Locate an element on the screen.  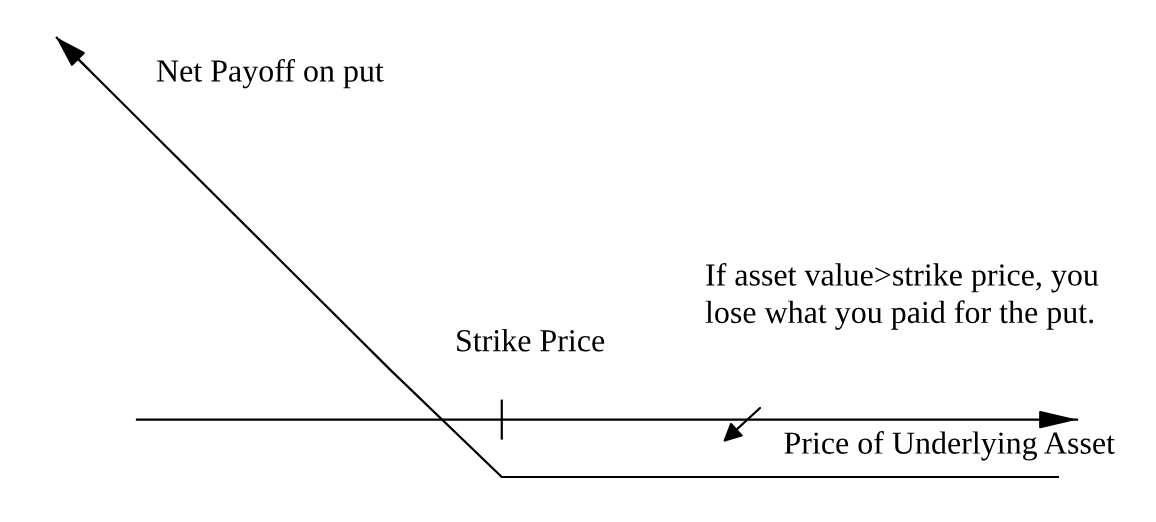
legend-label: Net Payoff on put is located at coordinates (270, 73).